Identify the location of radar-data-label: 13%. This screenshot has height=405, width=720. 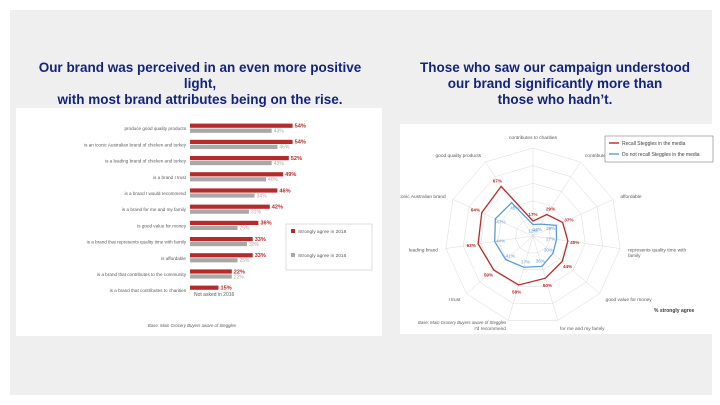
(532, 231).